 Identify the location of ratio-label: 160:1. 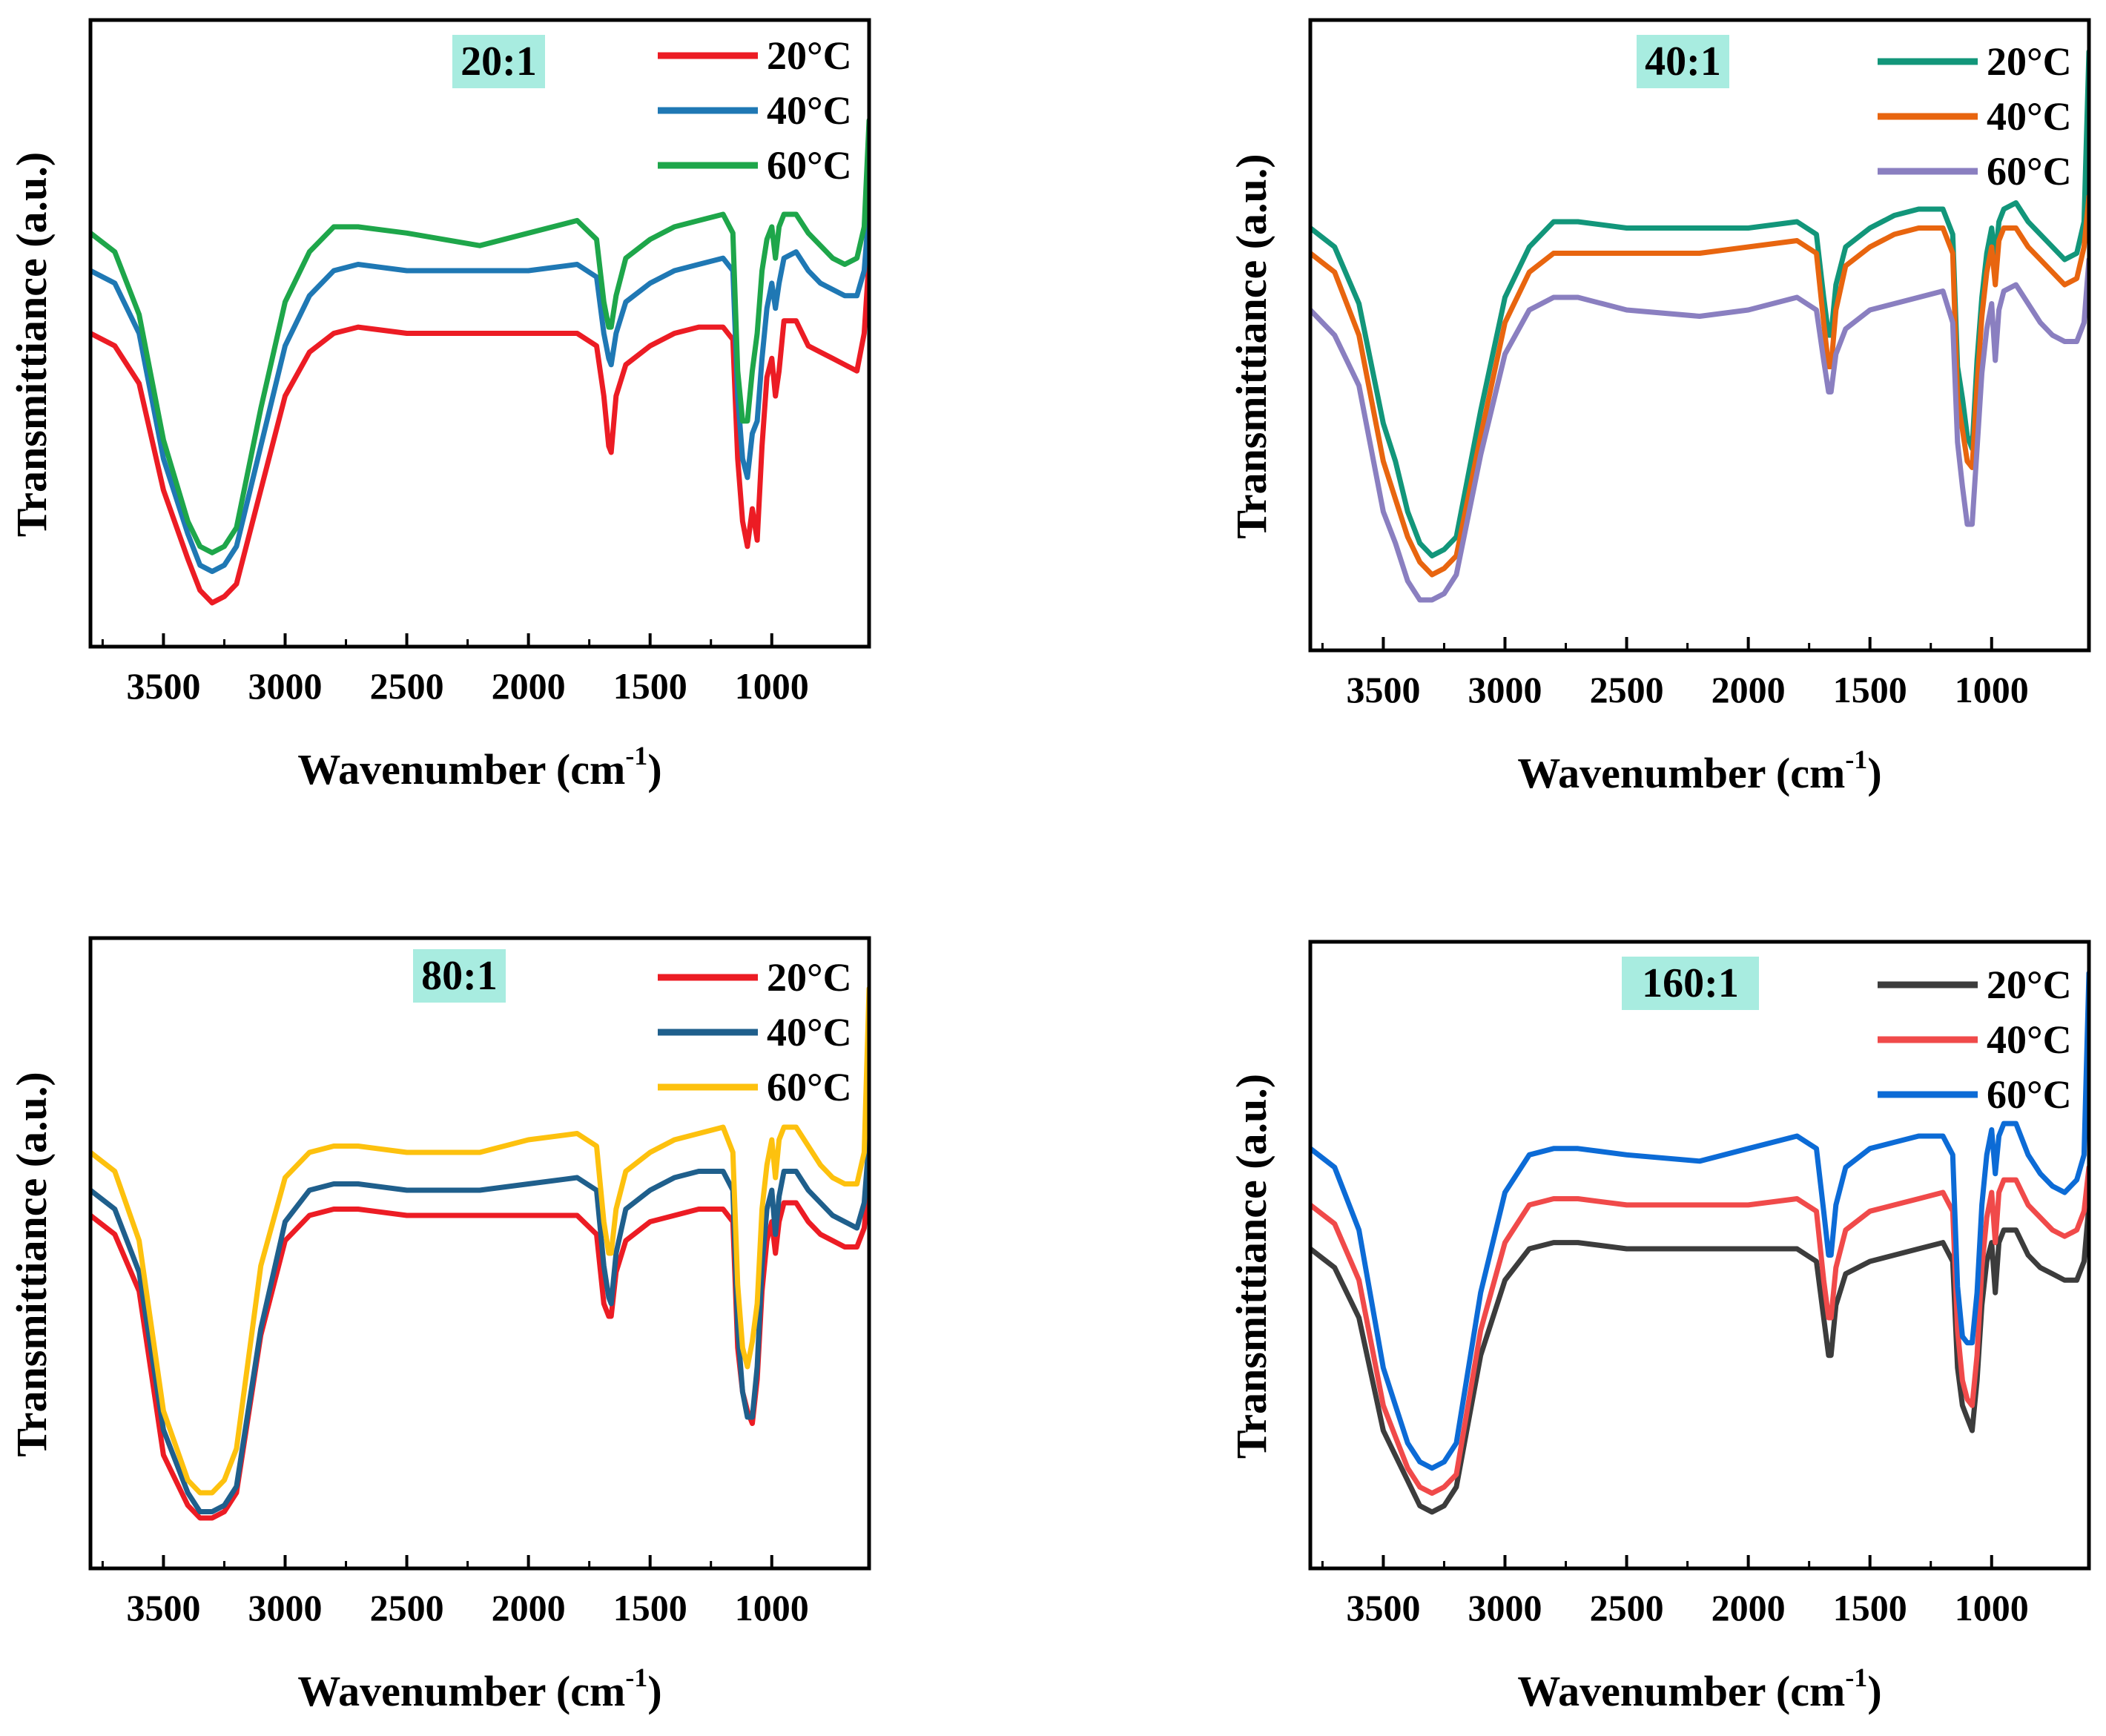
(1690, 983).